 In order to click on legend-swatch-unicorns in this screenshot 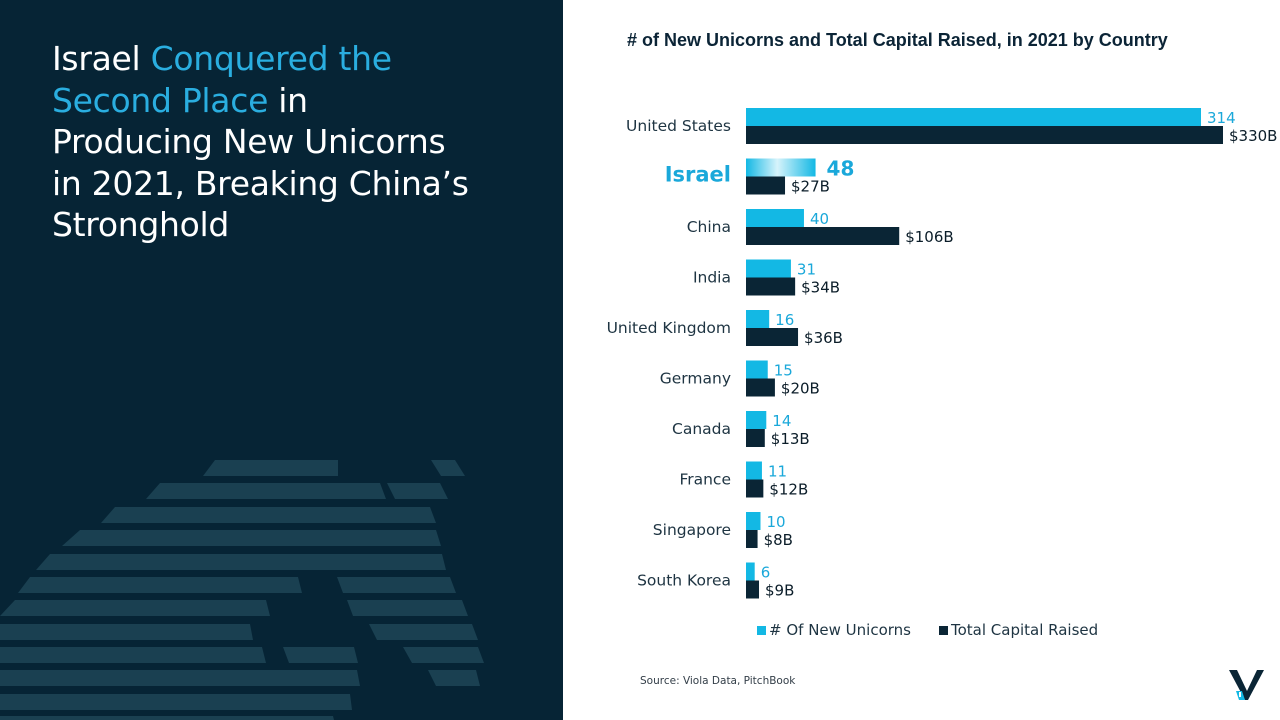, I will do `click(761, 630)`.